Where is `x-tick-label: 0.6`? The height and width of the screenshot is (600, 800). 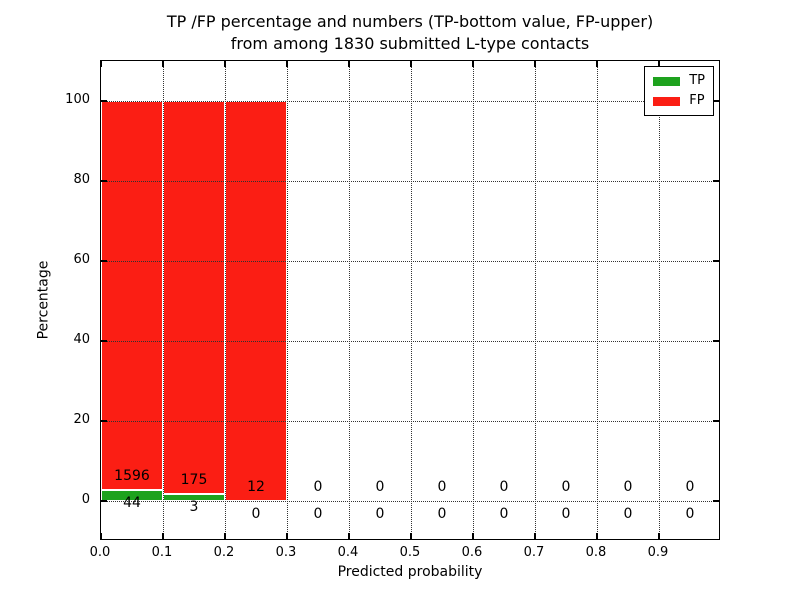 x-tick-label: 0.6 is located at coordinates (472, 552).